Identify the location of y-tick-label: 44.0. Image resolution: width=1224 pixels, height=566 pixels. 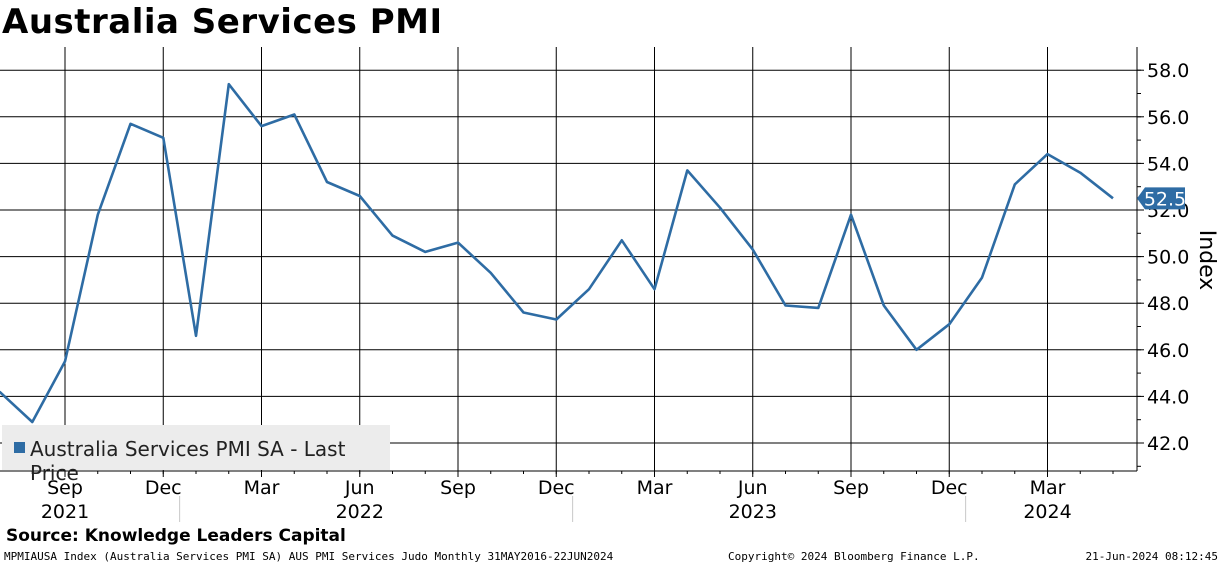
(1168, 397).